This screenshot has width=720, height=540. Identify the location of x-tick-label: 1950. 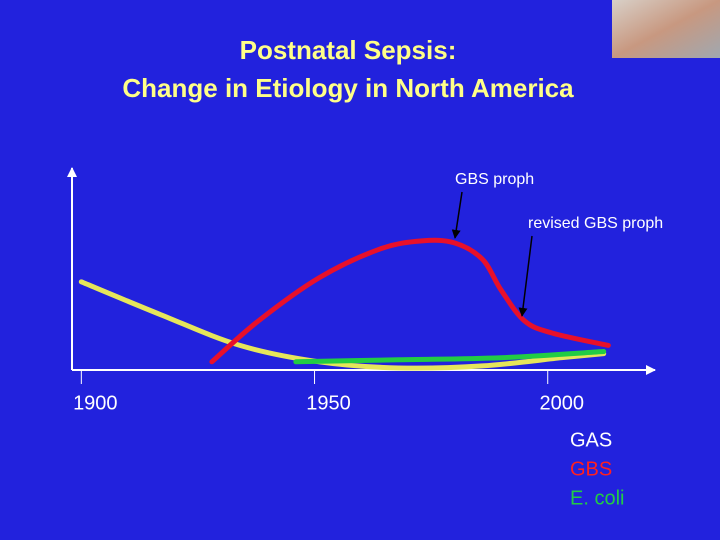
(328, 403).